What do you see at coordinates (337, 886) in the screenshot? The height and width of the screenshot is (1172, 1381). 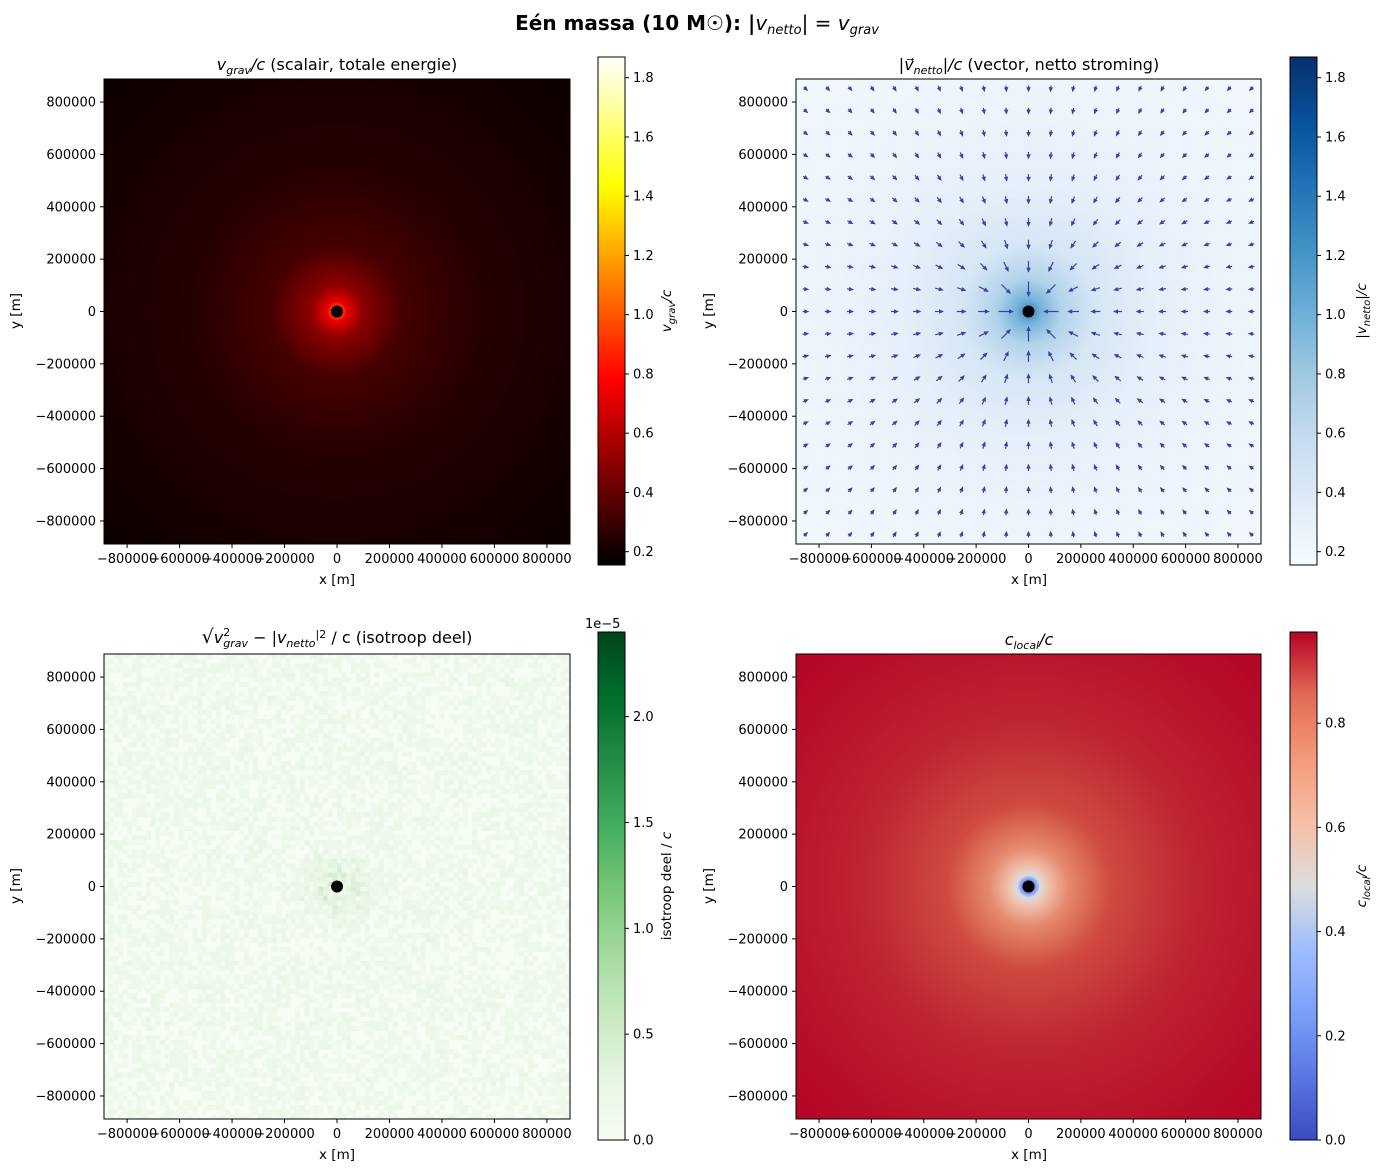 I see `heatmap-noise-cells` at bounding box center [337, 886].